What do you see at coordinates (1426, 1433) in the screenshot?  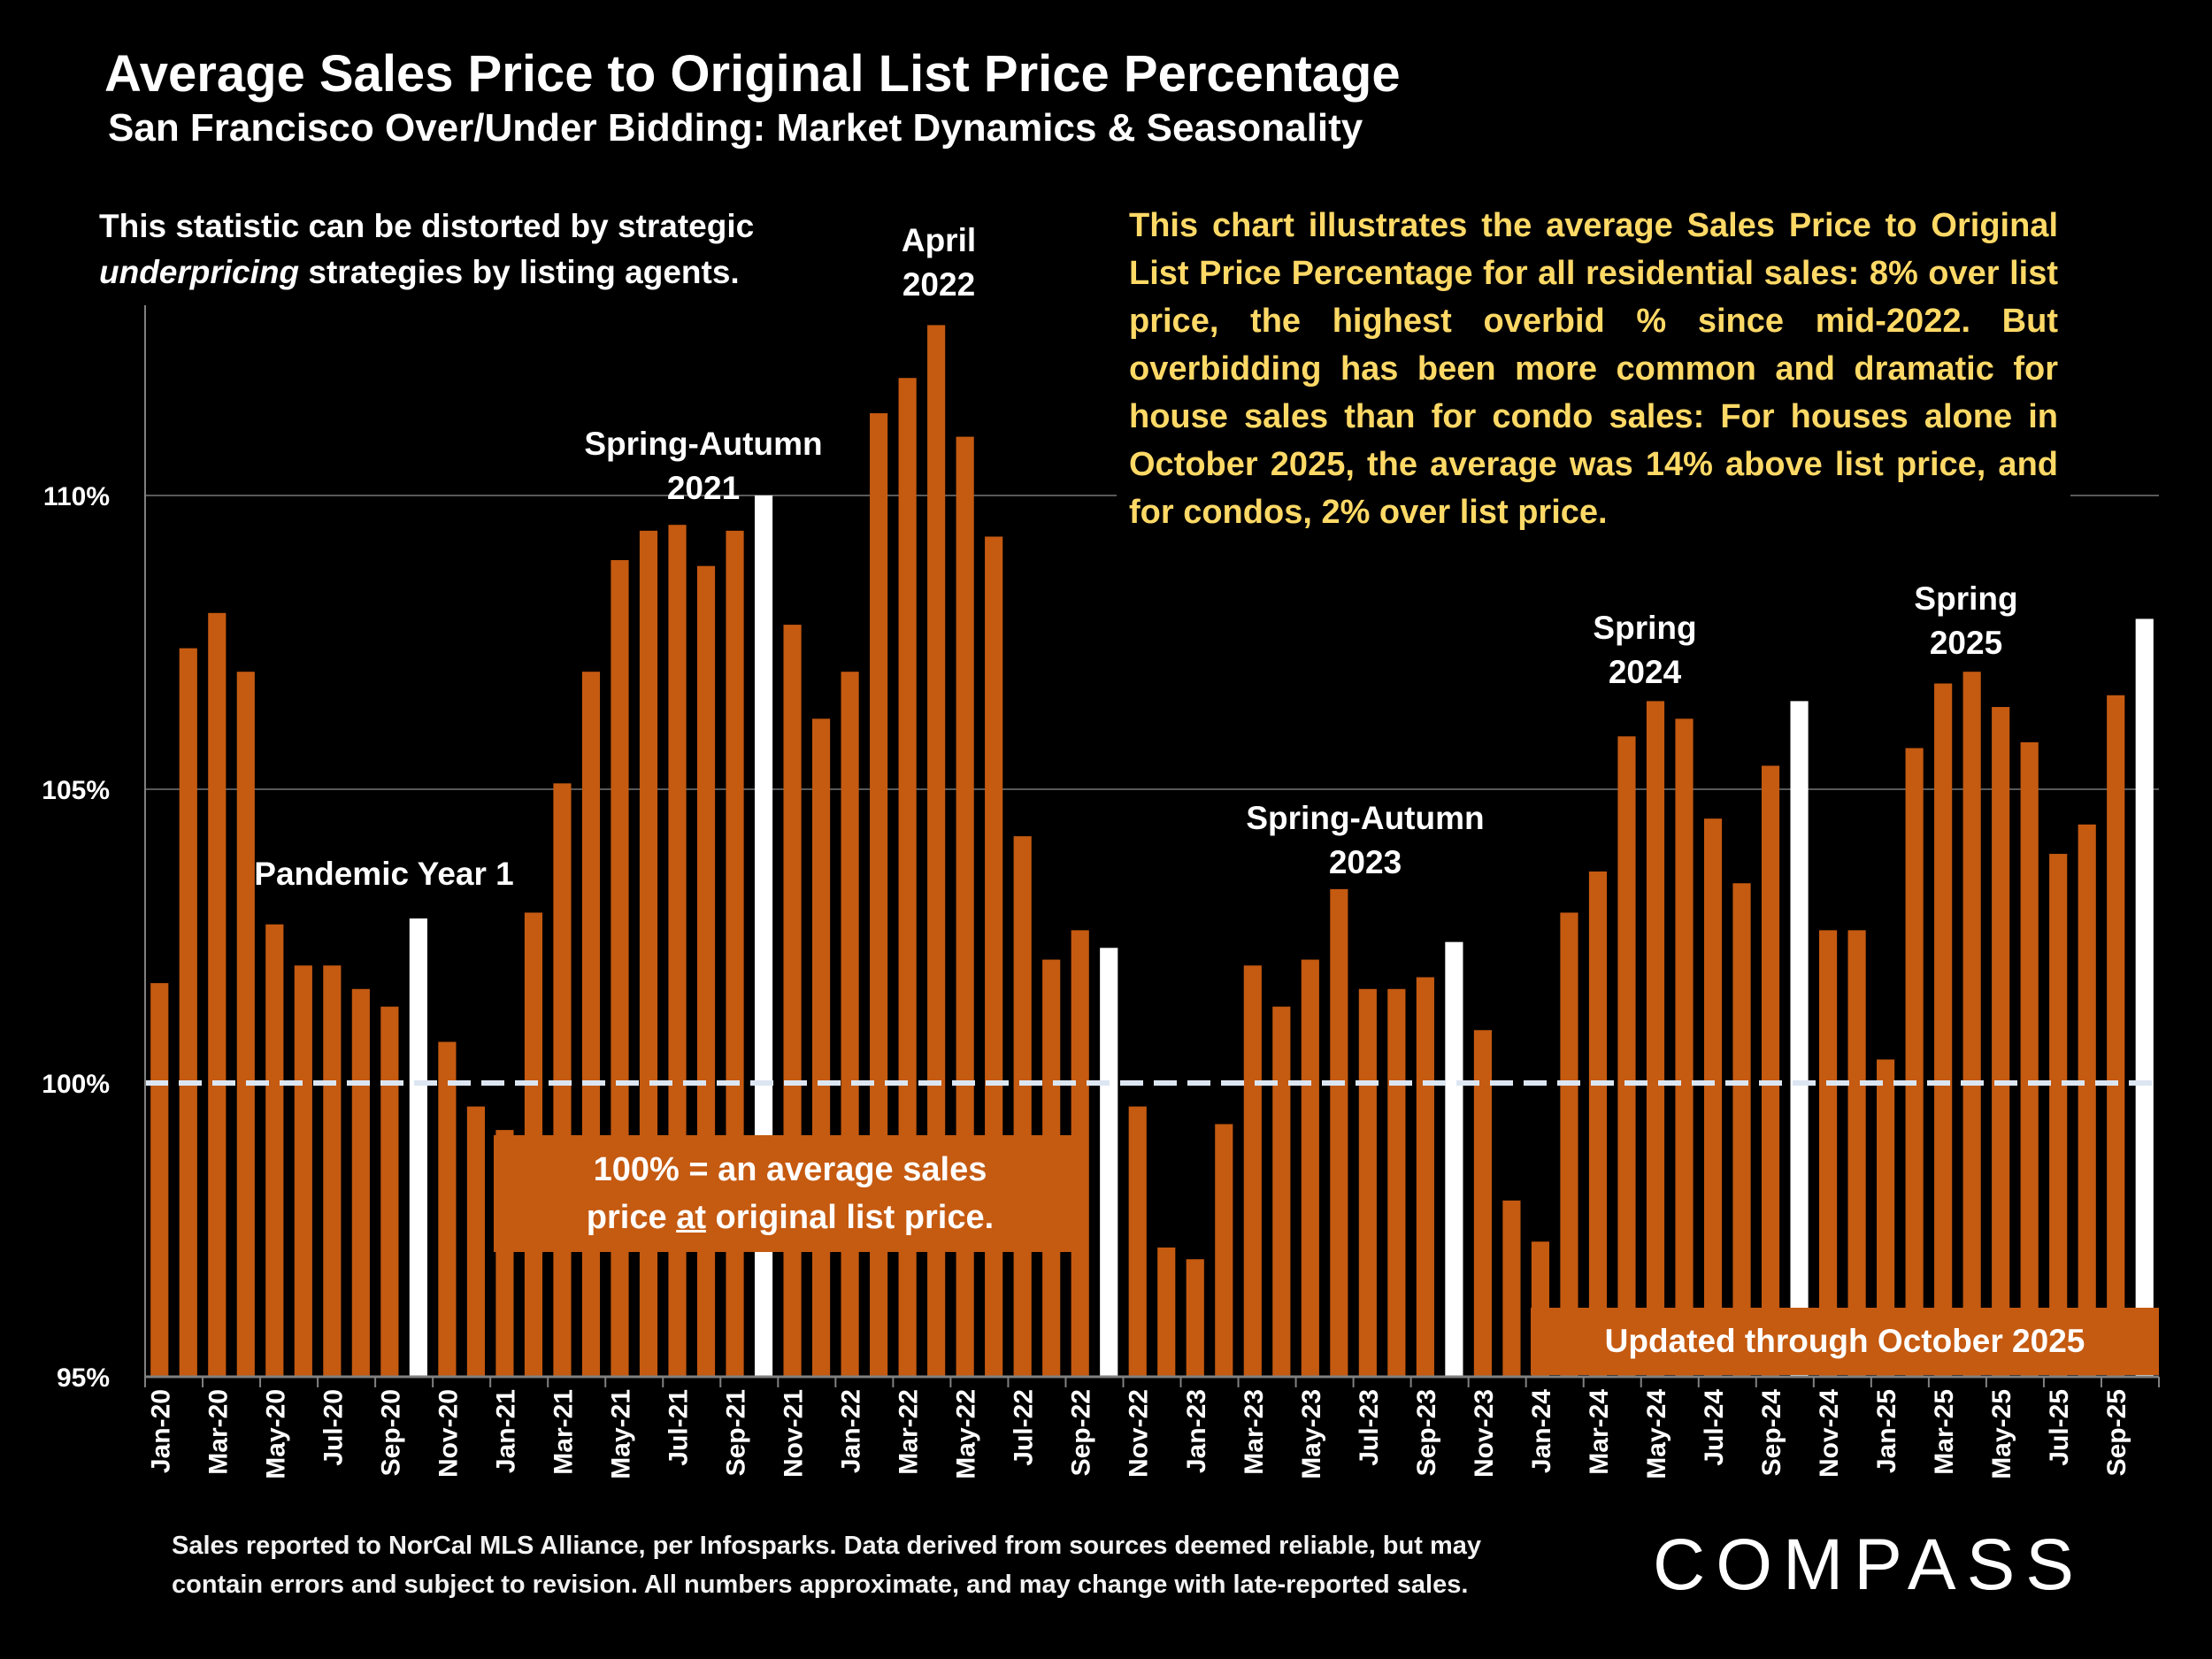 I see `x-tick-label: Sep-23` at bounding box center [1426, 1433].